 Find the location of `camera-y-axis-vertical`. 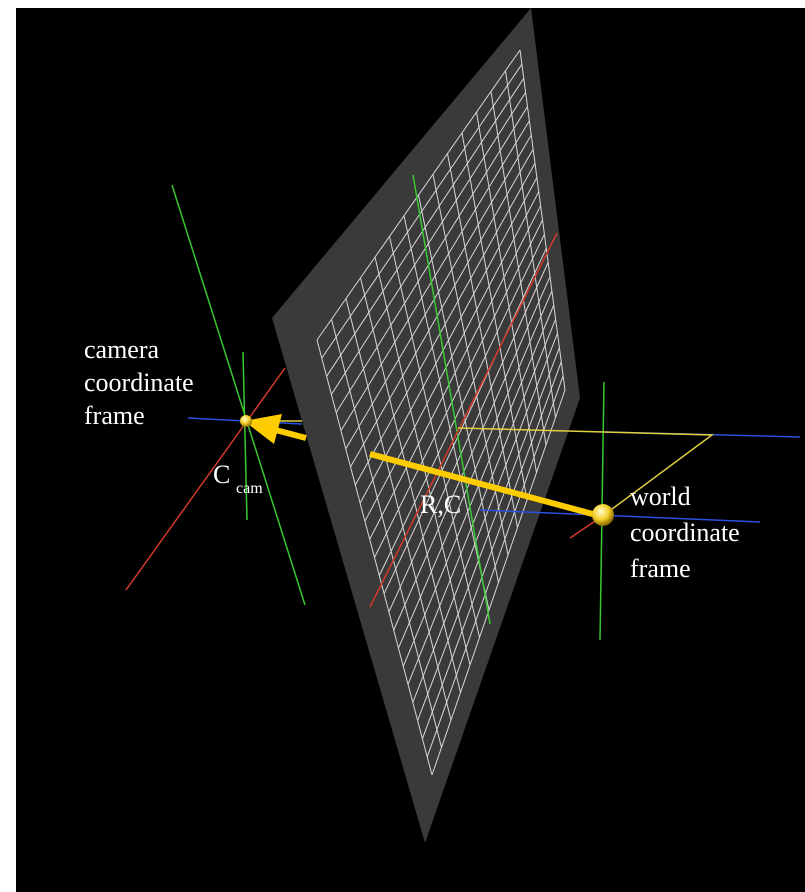

camera-y-axis-vertical is located at coordinates (245, 436).